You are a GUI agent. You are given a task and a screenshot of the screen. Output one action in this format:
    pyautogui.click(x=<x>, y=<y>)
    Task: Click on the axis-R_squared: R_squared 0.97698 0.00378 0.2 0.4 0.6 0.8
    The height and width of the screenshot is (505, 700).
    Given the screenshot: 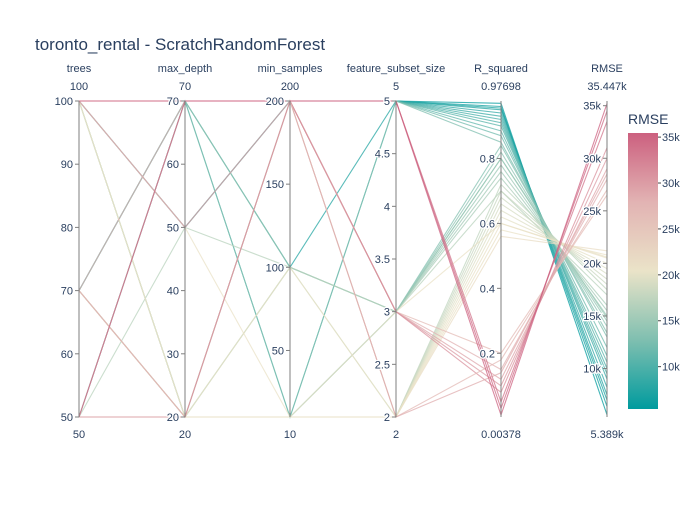 What is the action you would take?
    pyautogui.click(x=501, y=252)
    